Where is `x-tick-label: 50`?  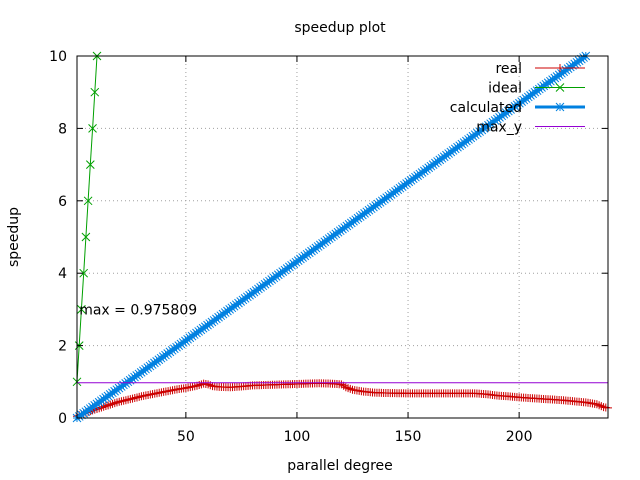 x-tick-label: 50 is located at coordinates (186, 437).